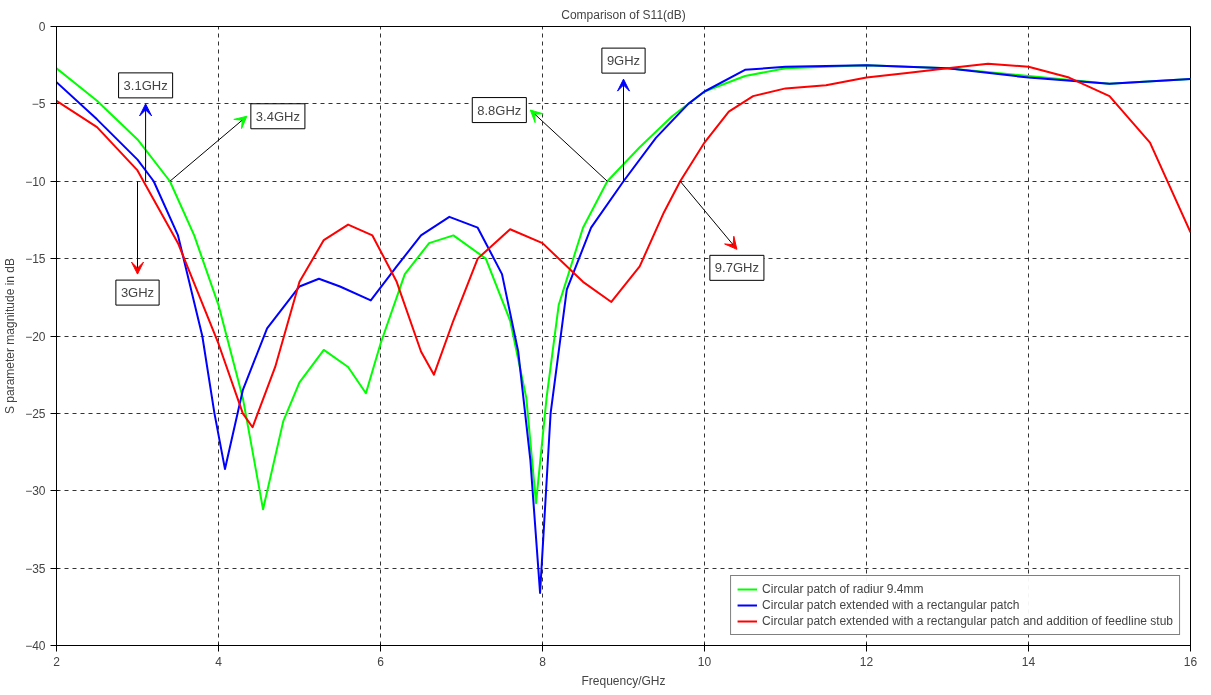  What do you see at coordinates (35, 259) in the screenshot?
I see `y-tick-label: −15` at bounding box center [35, 259].